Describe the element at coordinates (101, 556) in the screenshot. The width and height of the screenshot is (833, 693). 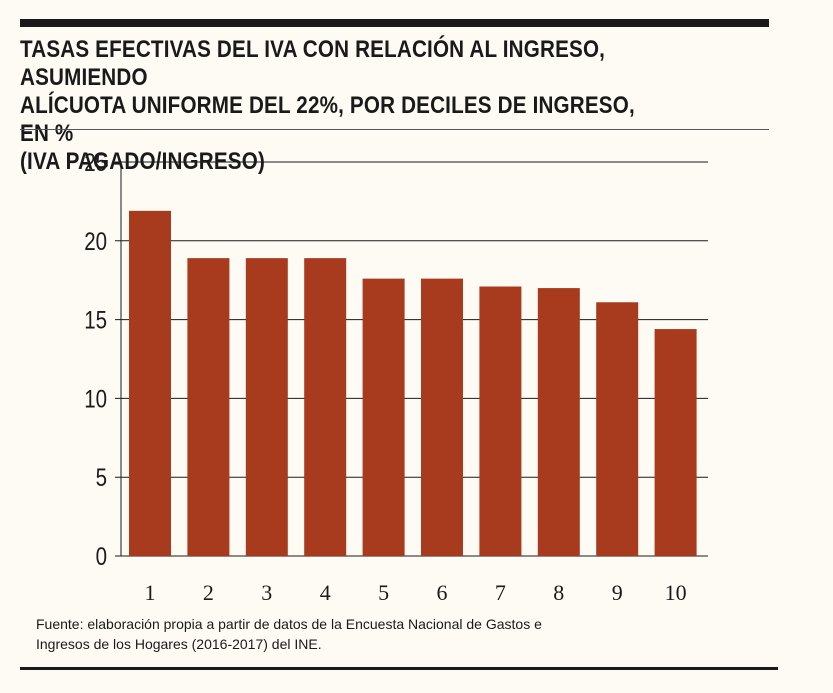
I see `y-tick-label: 0` at that location.